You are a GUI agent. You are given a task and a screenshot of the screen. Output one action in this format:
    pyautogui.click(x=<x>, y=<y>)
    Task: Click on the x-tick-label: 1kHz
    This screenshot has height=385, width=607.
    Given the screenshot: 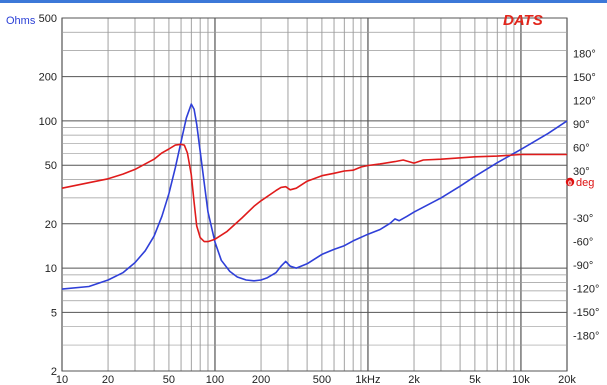 What is the action you would take?
    pyautogui.click(x=367, y=379)
    